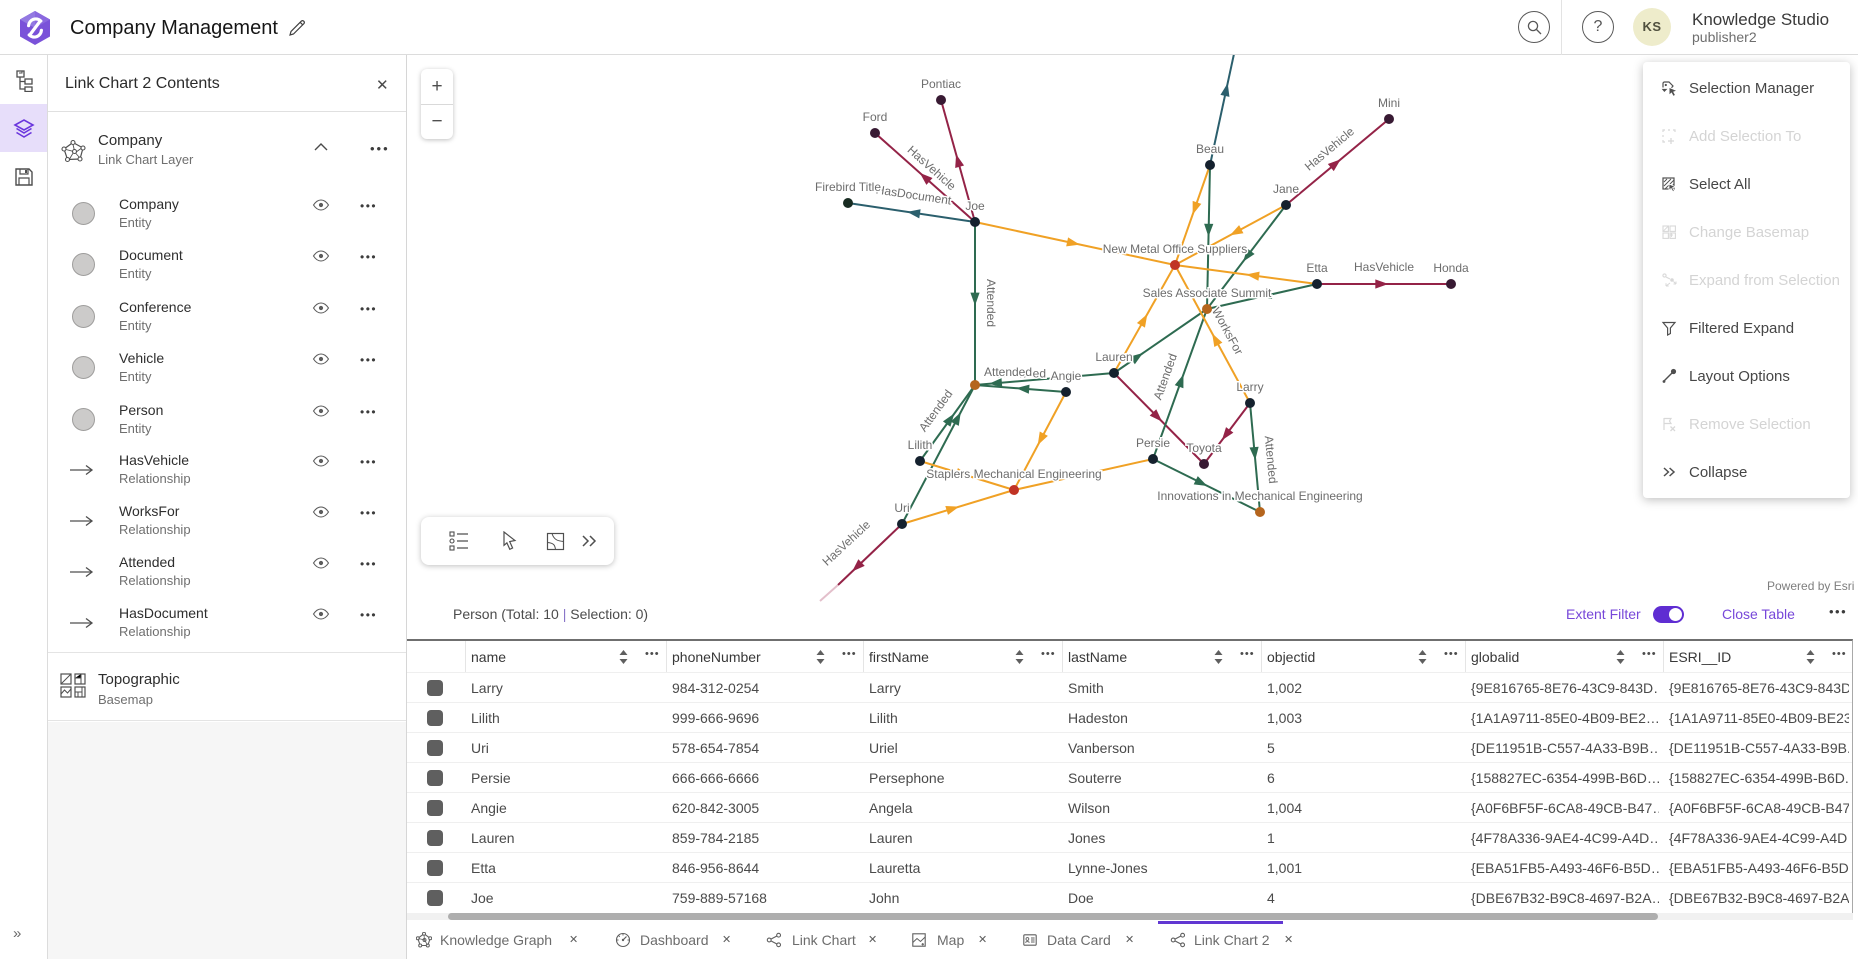  I want to click on svg-text:Innovations in Mechanical Engi: Innovations in Mechanical Engineering, so click(1259, 496).